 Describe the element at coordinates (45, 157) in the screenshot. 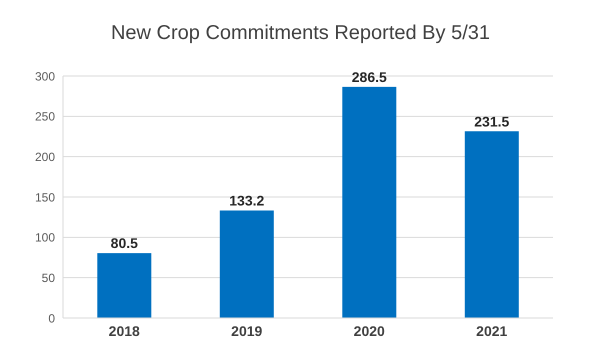

I see `y-tick-label: 200` at that location.